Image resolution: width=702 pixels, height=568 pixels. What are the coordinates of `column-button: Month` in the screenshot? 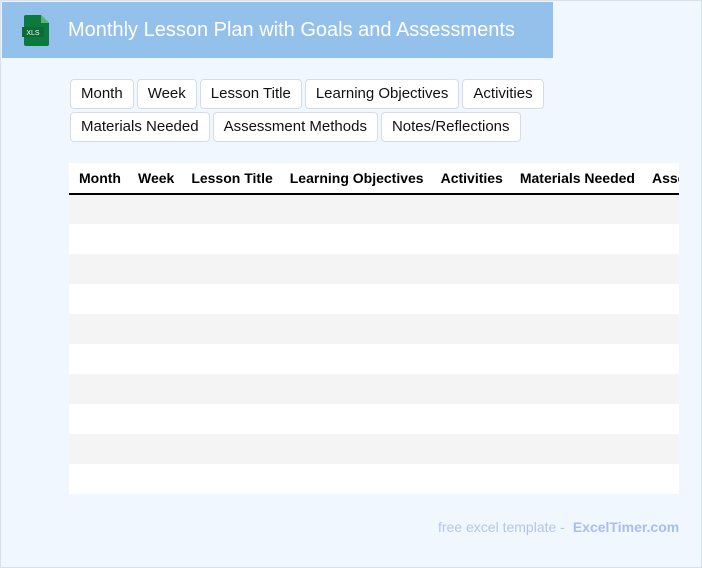 It's located at (102, 94).